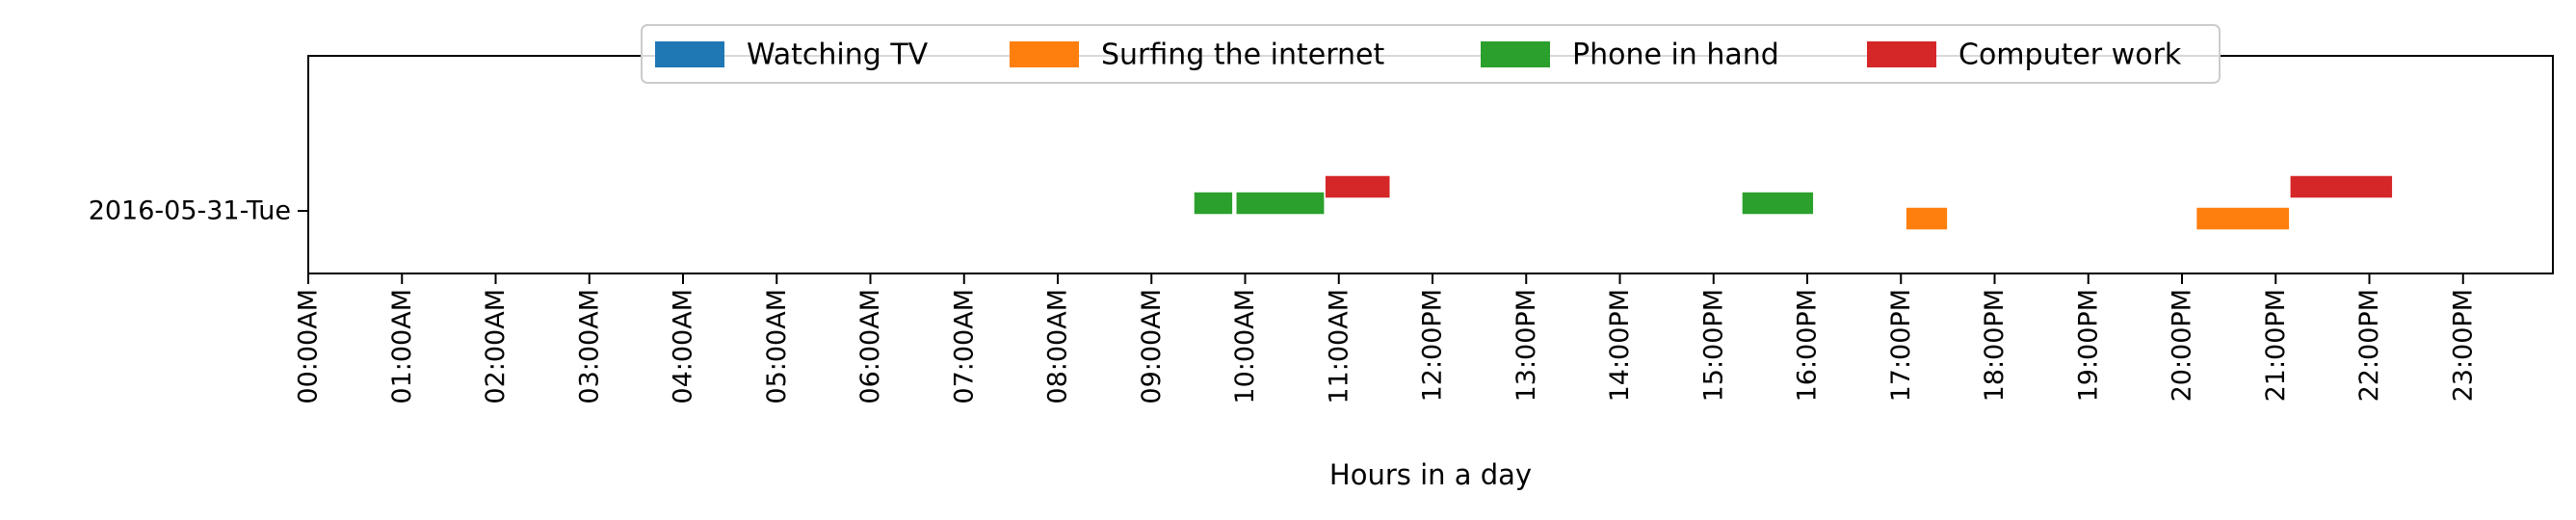 The height and width of the screenshot is (520, 2576). I want to click on x-tick-label: 05:00AM, so click(777, 346).